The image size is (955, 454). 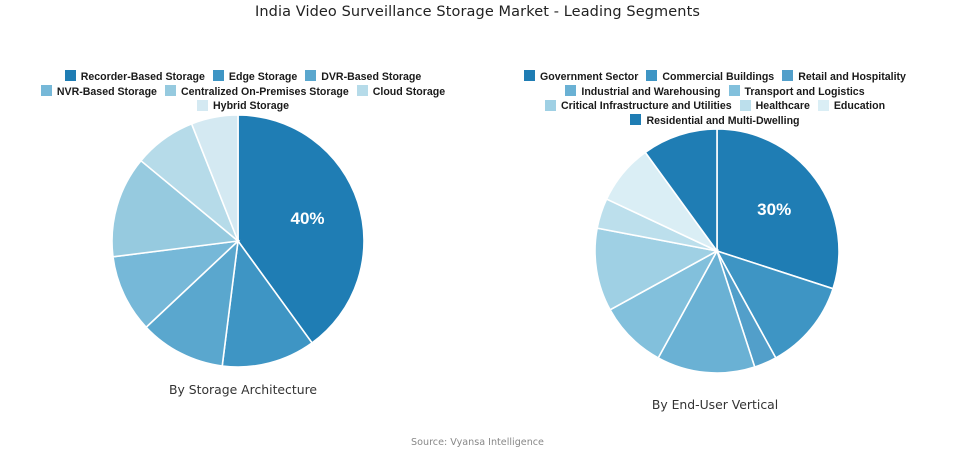 I want to click on legend-item-label: Edge Storage, so click(x=263, y=77).